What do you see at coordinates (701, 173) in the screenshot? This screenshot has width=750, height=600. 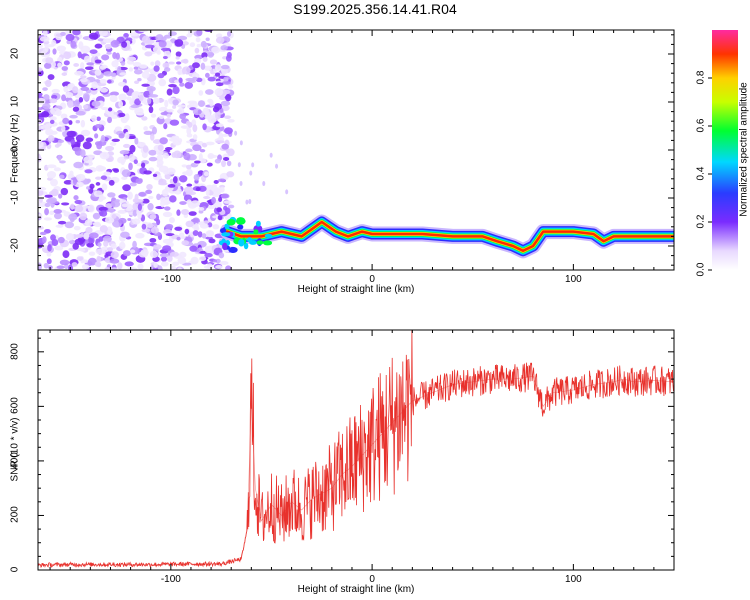 I see `colorbar-tick-label: 0.4` at bounding box center [701, 173].